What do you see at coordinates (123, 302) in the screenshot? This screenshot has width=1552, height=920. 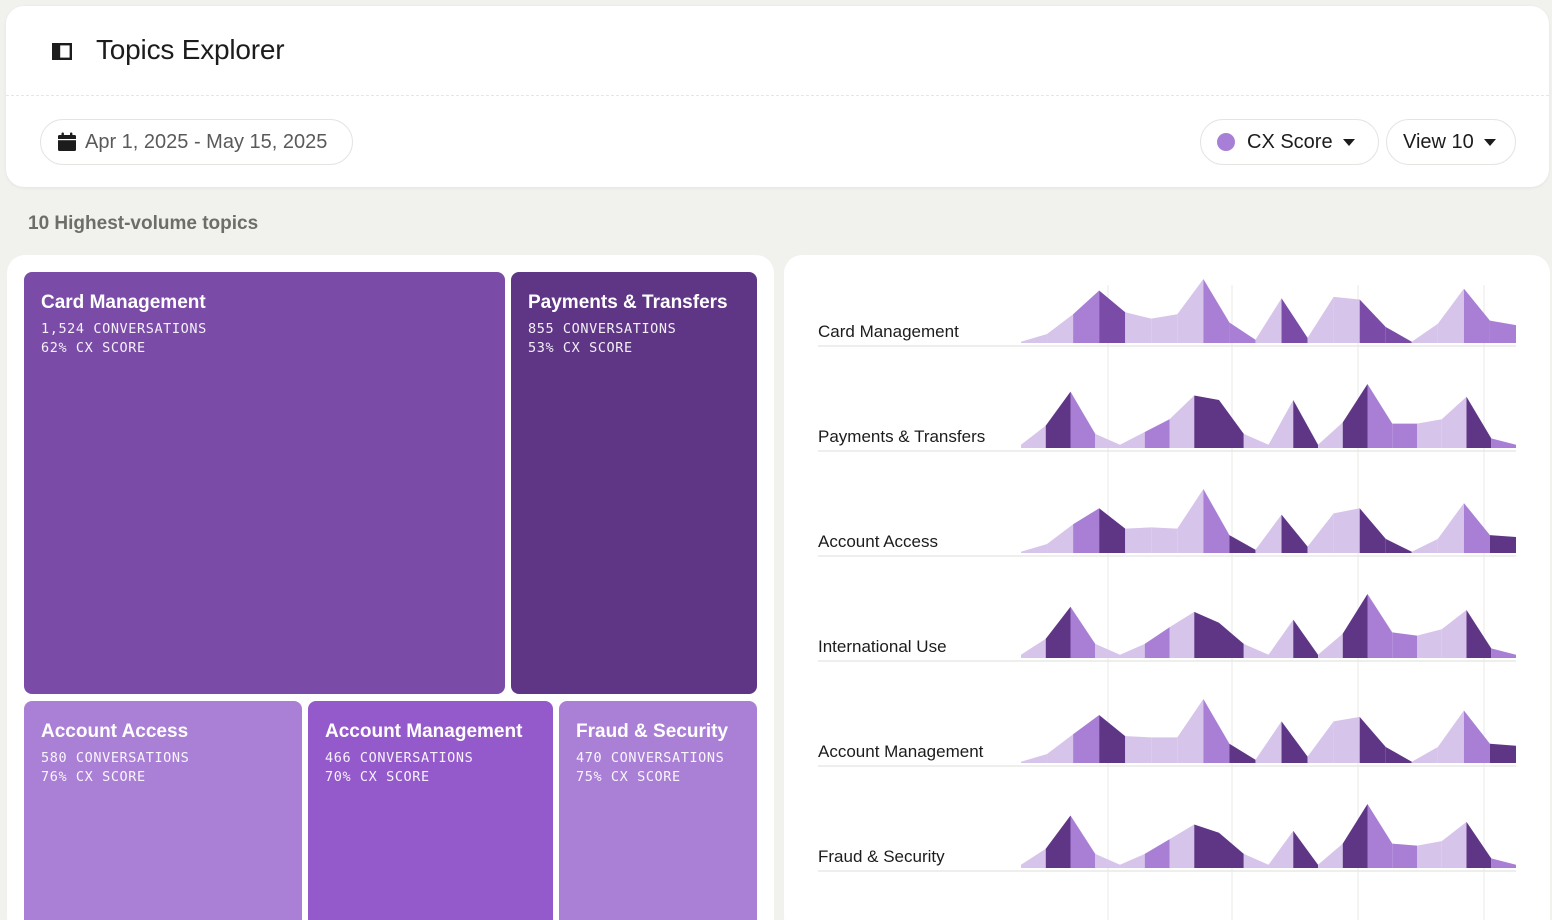 I see `tile-topic-name: Card Management` at bounding box center [123, 302].